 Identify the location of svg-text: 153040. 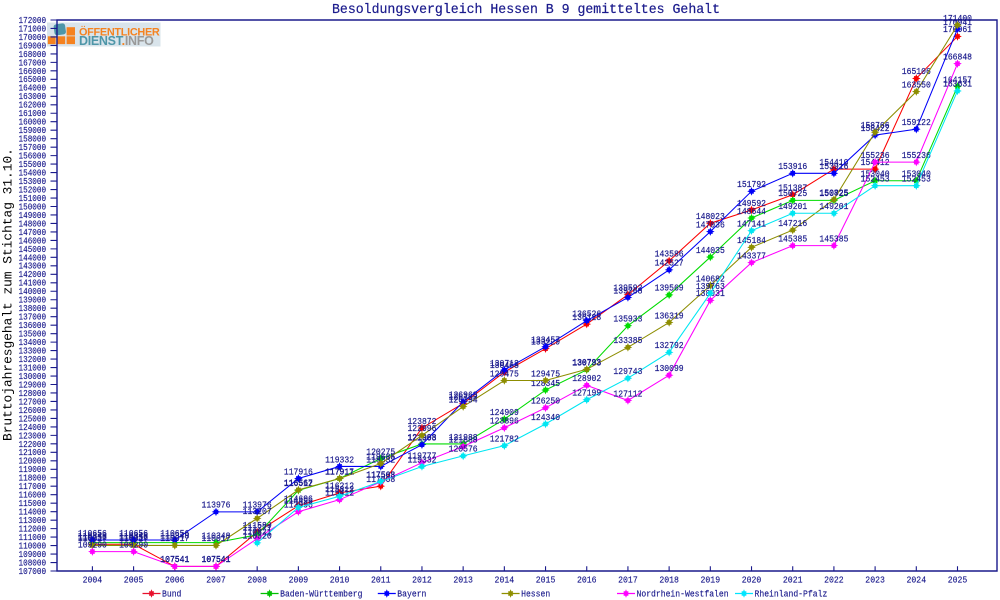
(875, 174).